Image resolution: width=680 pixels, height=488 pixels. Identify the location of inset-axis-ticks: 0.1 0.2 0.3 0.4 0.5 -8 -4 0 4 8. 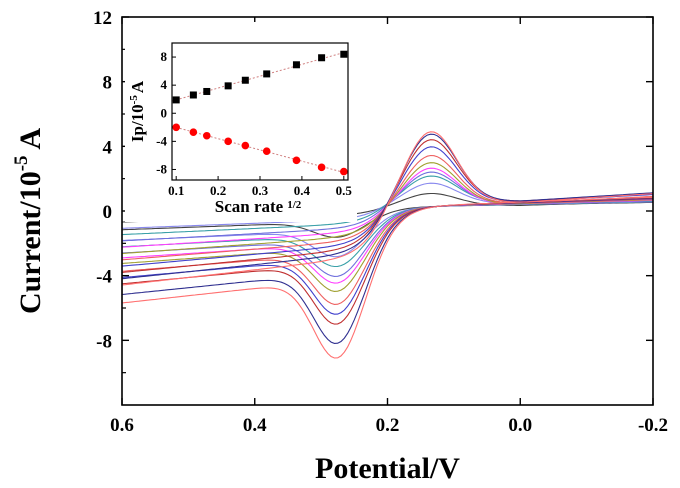
(254, 123).